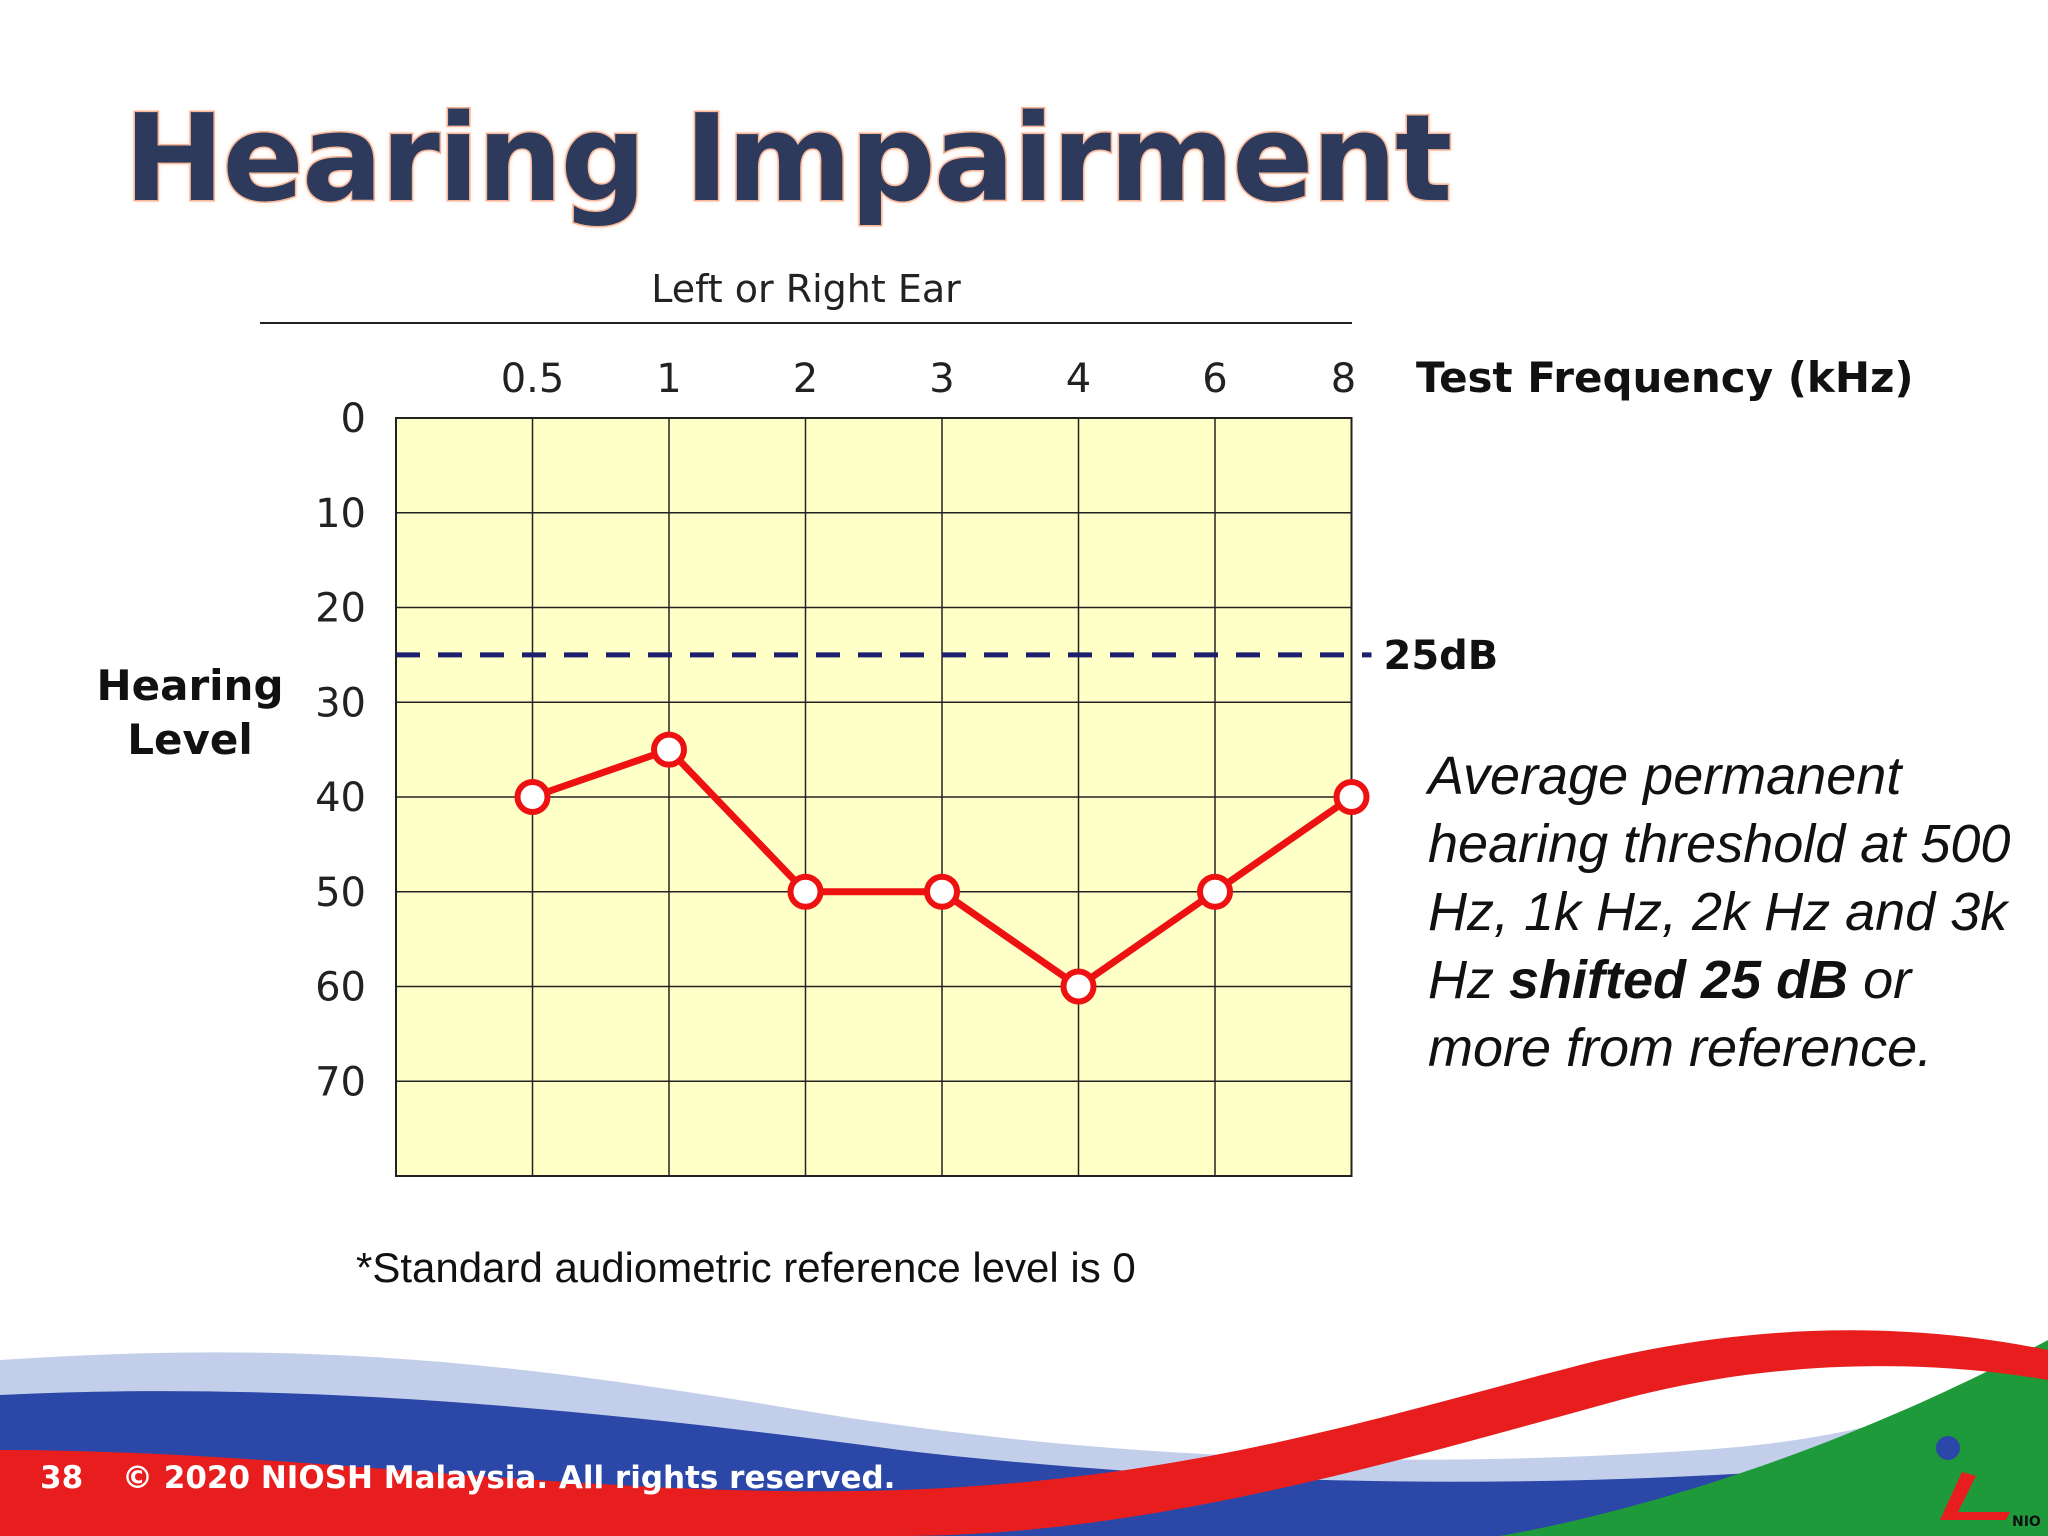 This screenshot has width=2048, height=1536. I want to click on x-tick-label: 1, so click(668, 379).